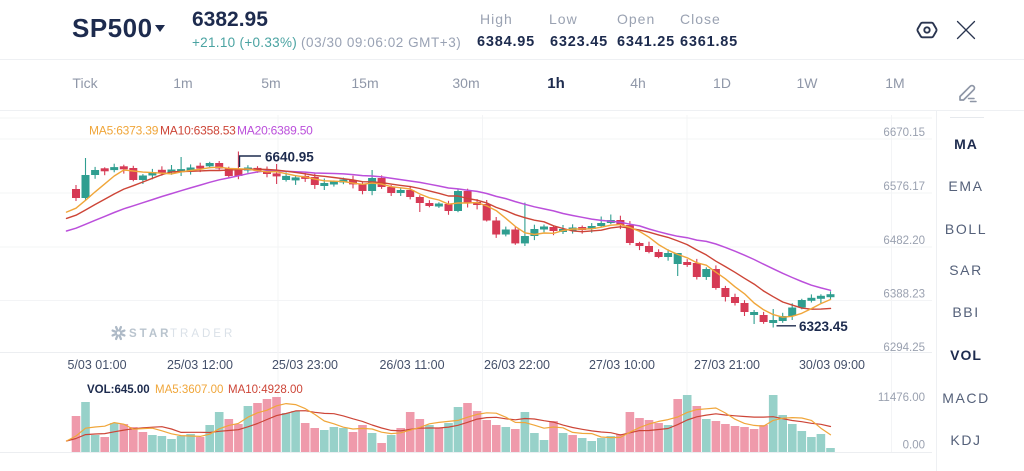 The height and width of the screenshot is (471, 1024). What do you see at coordinates (200, 365) in the screenshot?
I see `svg-text: 25/03 12:00` at bounding box center [200, 365].